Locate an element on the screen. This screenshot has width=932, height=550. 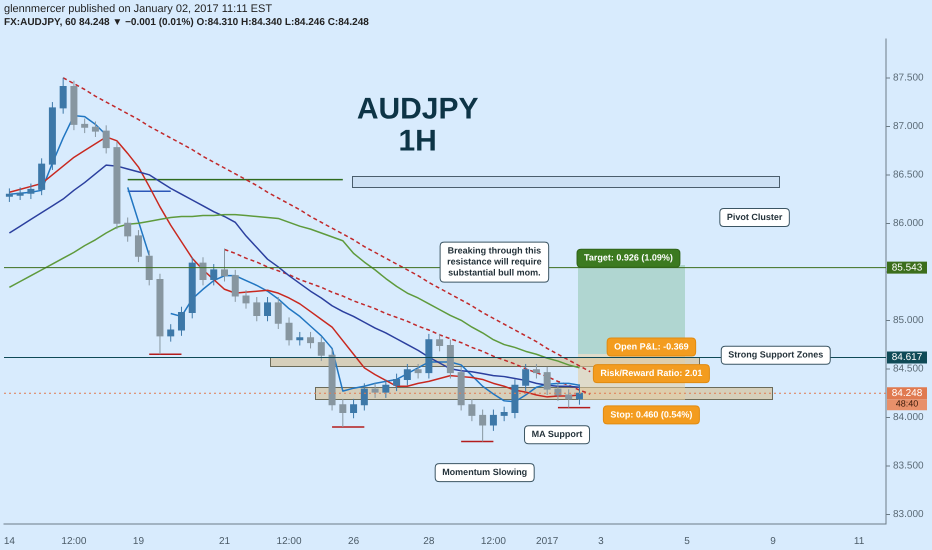
y-tick-label: 83.500 is located at coordinates (908, 466).